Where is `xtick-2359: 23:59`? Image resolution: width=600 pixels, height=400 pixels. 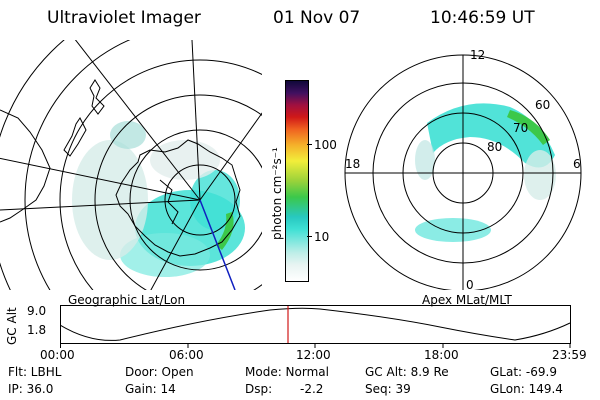 xtick-2359: 23:59 is located at coordinates (569, 355).